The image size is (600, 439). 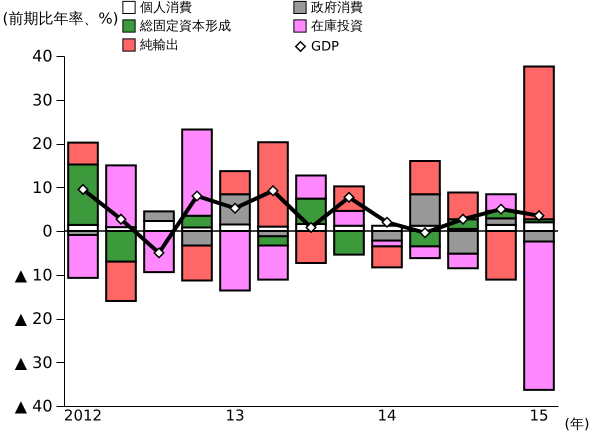 I want to click on x-tick-label: 14, so click(x=387, y=415).